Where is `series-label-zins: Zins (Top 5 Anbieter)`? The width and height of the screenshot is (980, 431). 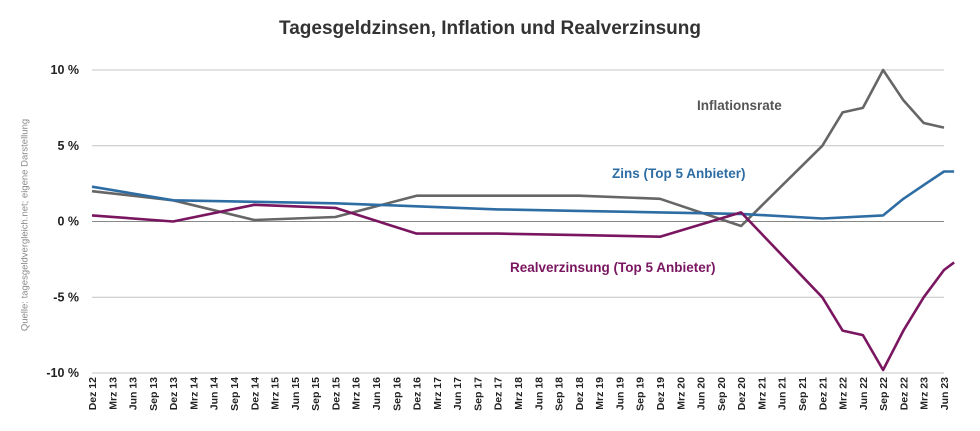
series-label-zins: Zins (Top 5 Anbieter) is located at coordinates (679, 173).